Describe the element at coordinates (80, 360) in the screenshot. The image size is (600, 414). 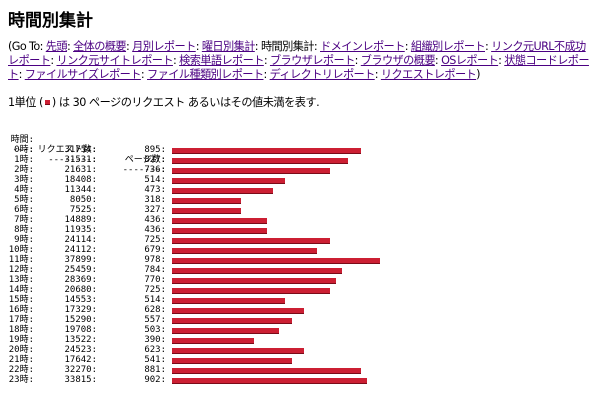
I see `cell-requests: 17642:` at that location.